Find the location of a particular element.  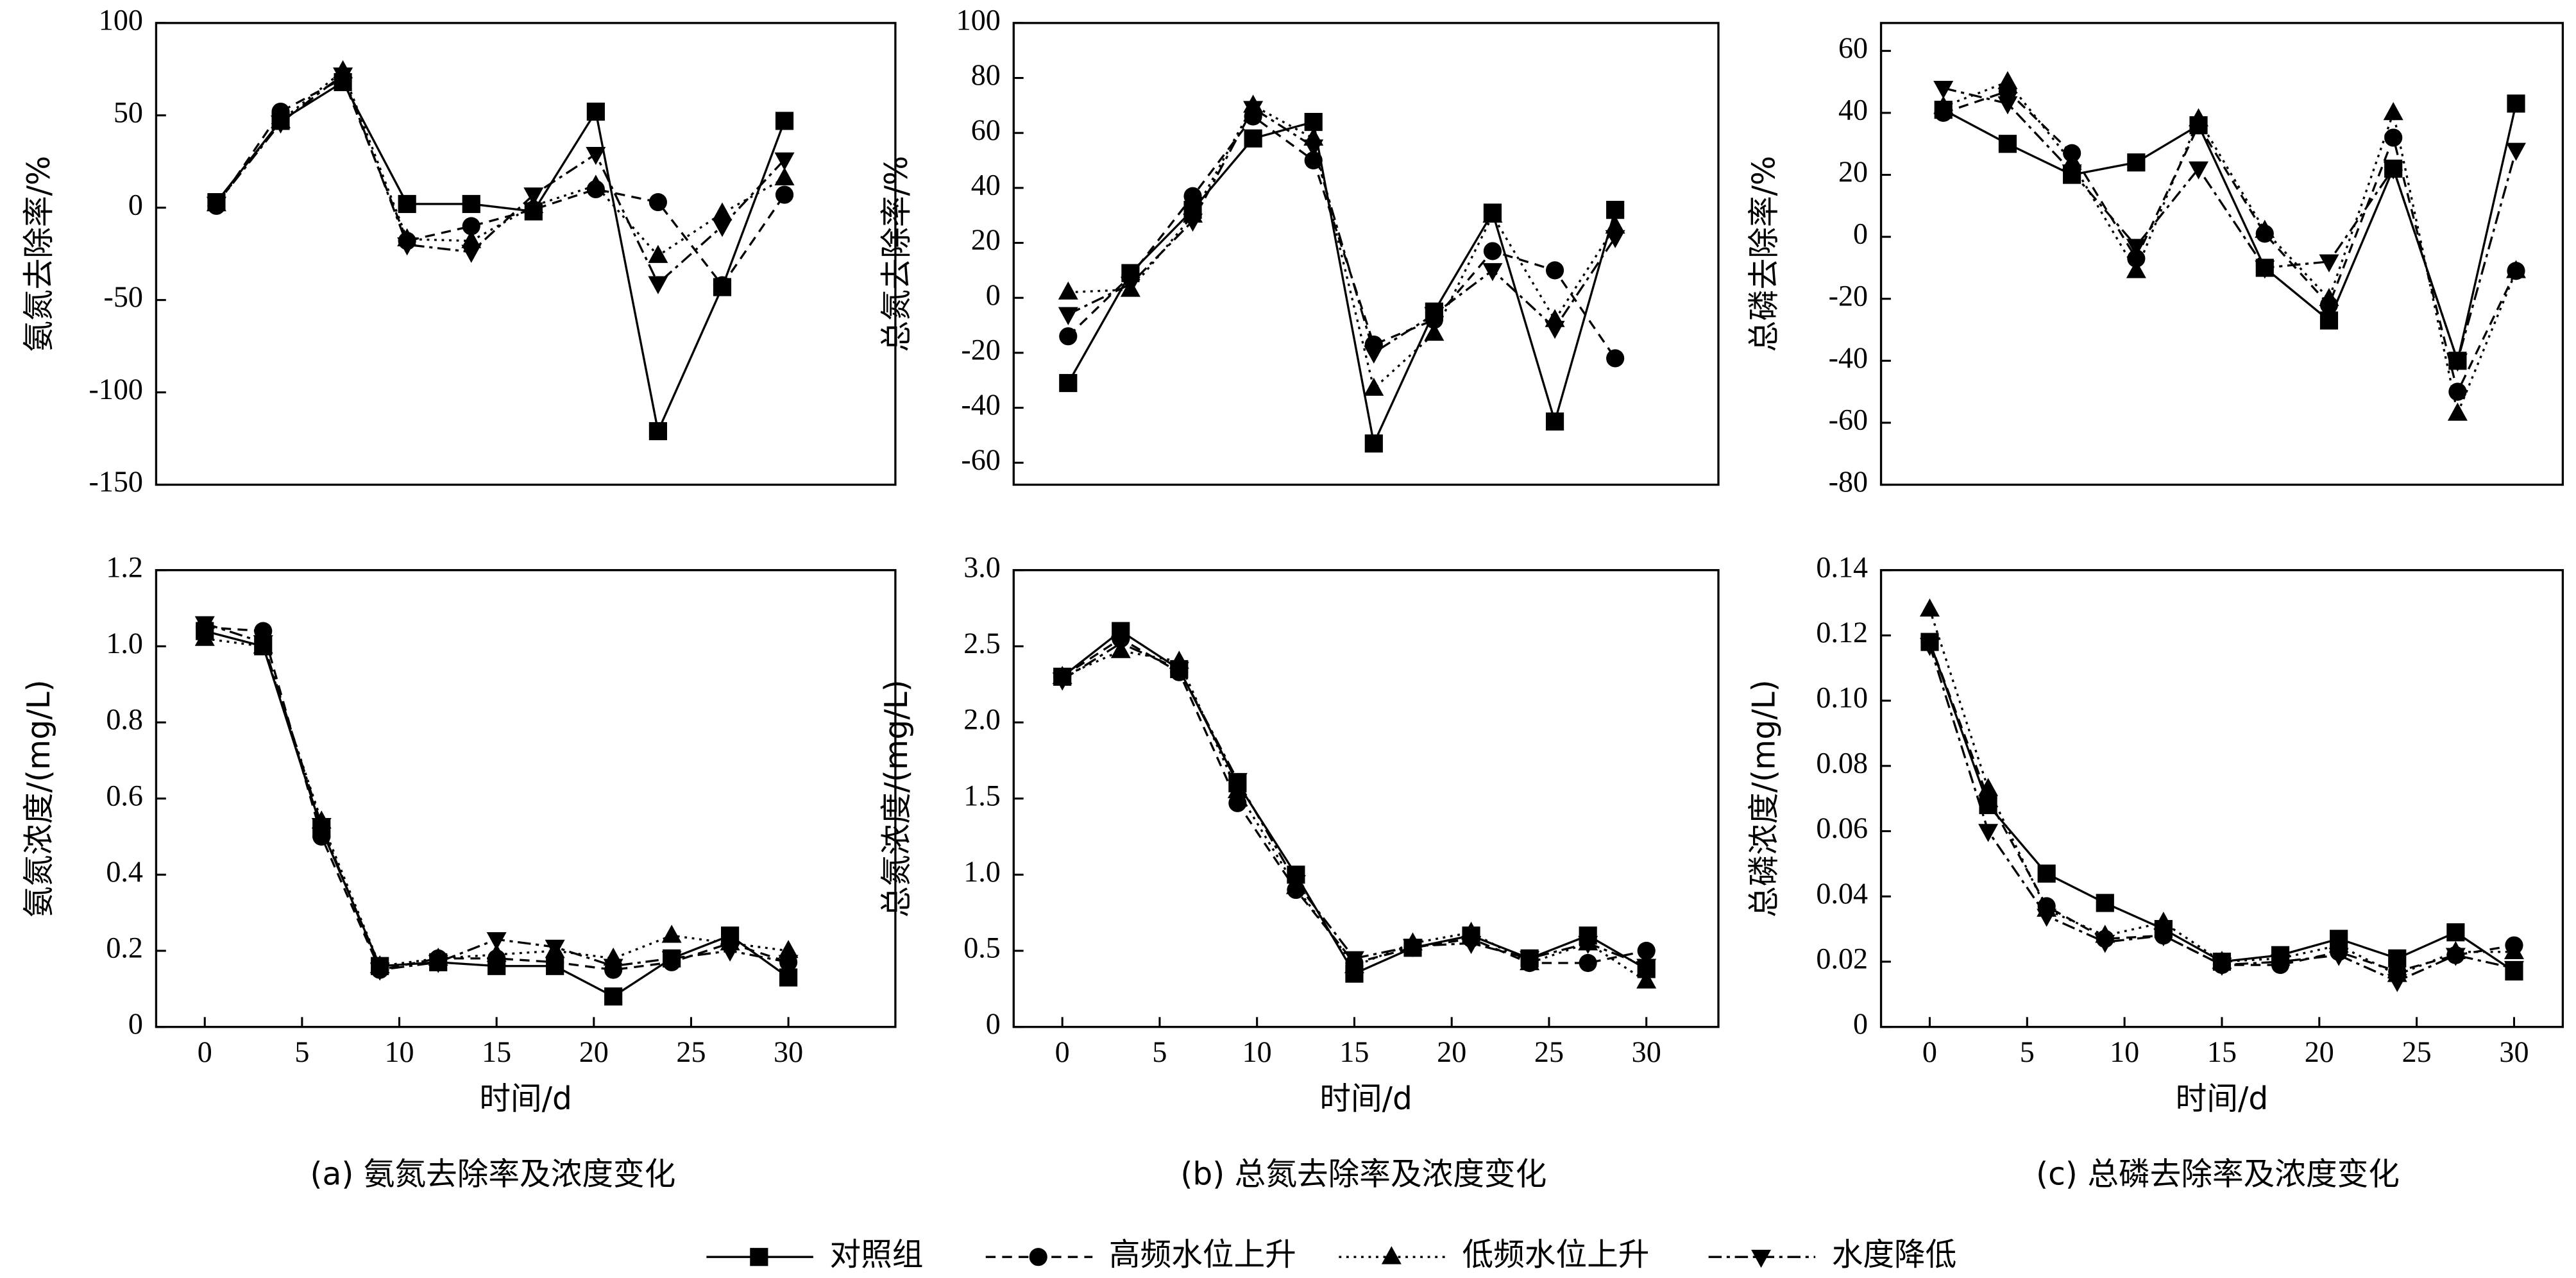

y-tick-label: 50 is located at coordinates (128, 112).